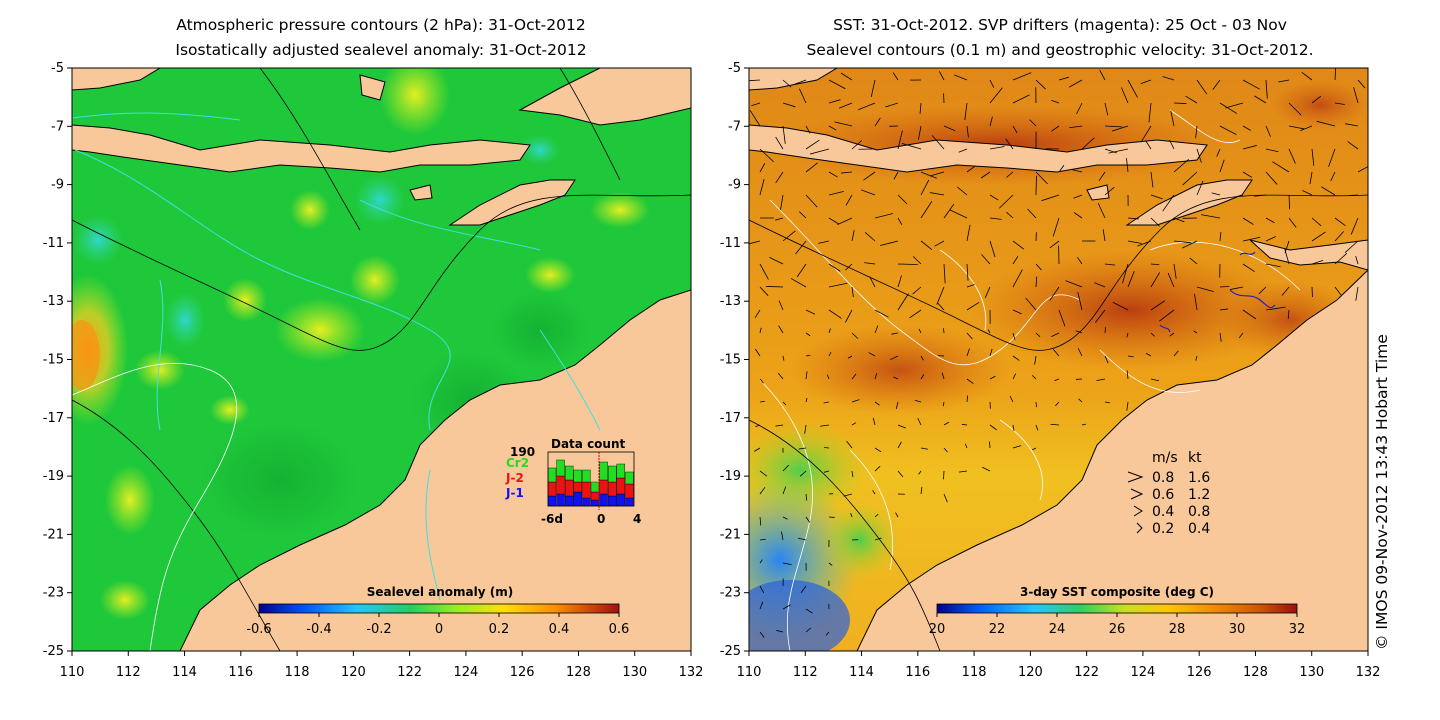 Image resolution: width=1440 pixels, height=720 pixels. What do you see at coordinates (57, 185) in the screenshot?
I see `left-y-tick-label: -9` at bounding box center [57, 185].